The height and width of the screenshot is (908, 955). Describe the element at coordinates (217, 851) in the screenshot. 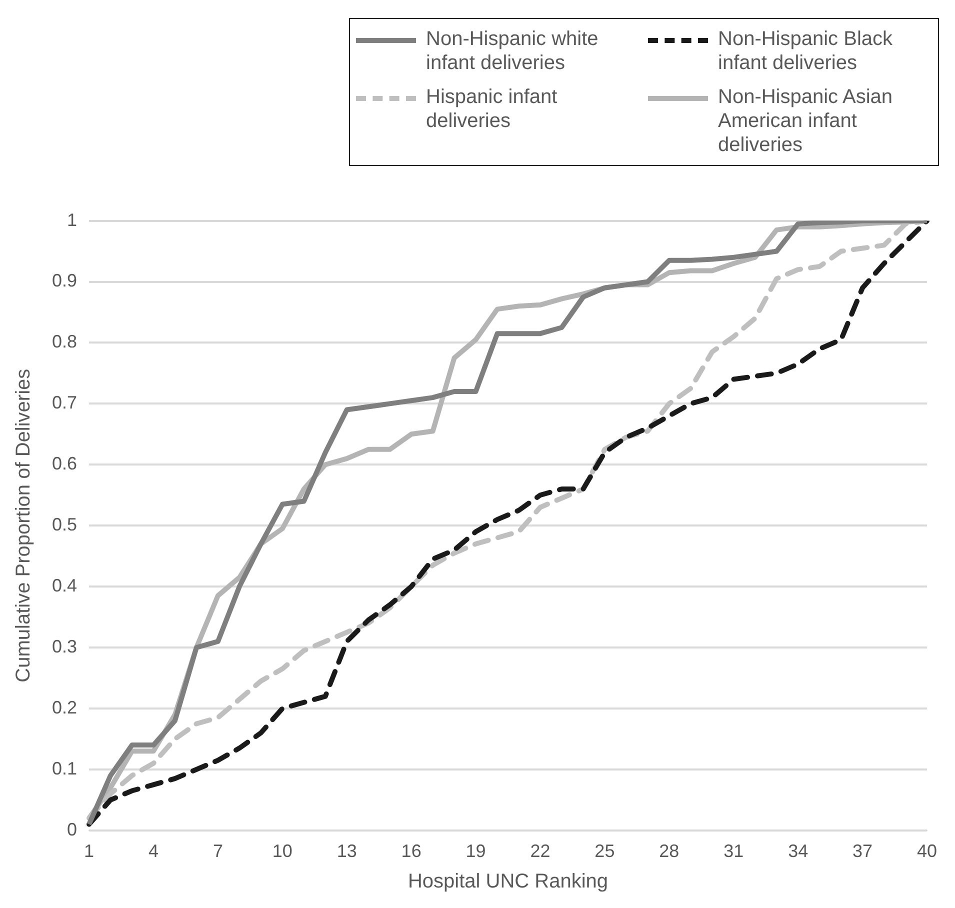

I see `x-tick-label: 7` at that location.